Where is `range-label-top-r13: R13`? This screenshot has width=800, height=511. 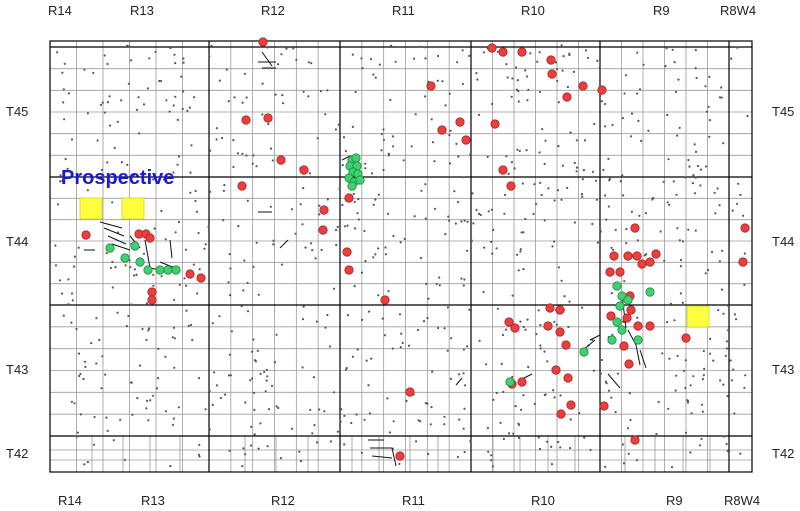 range-label-top-r13: R13 is located at coordinates (142, 10).